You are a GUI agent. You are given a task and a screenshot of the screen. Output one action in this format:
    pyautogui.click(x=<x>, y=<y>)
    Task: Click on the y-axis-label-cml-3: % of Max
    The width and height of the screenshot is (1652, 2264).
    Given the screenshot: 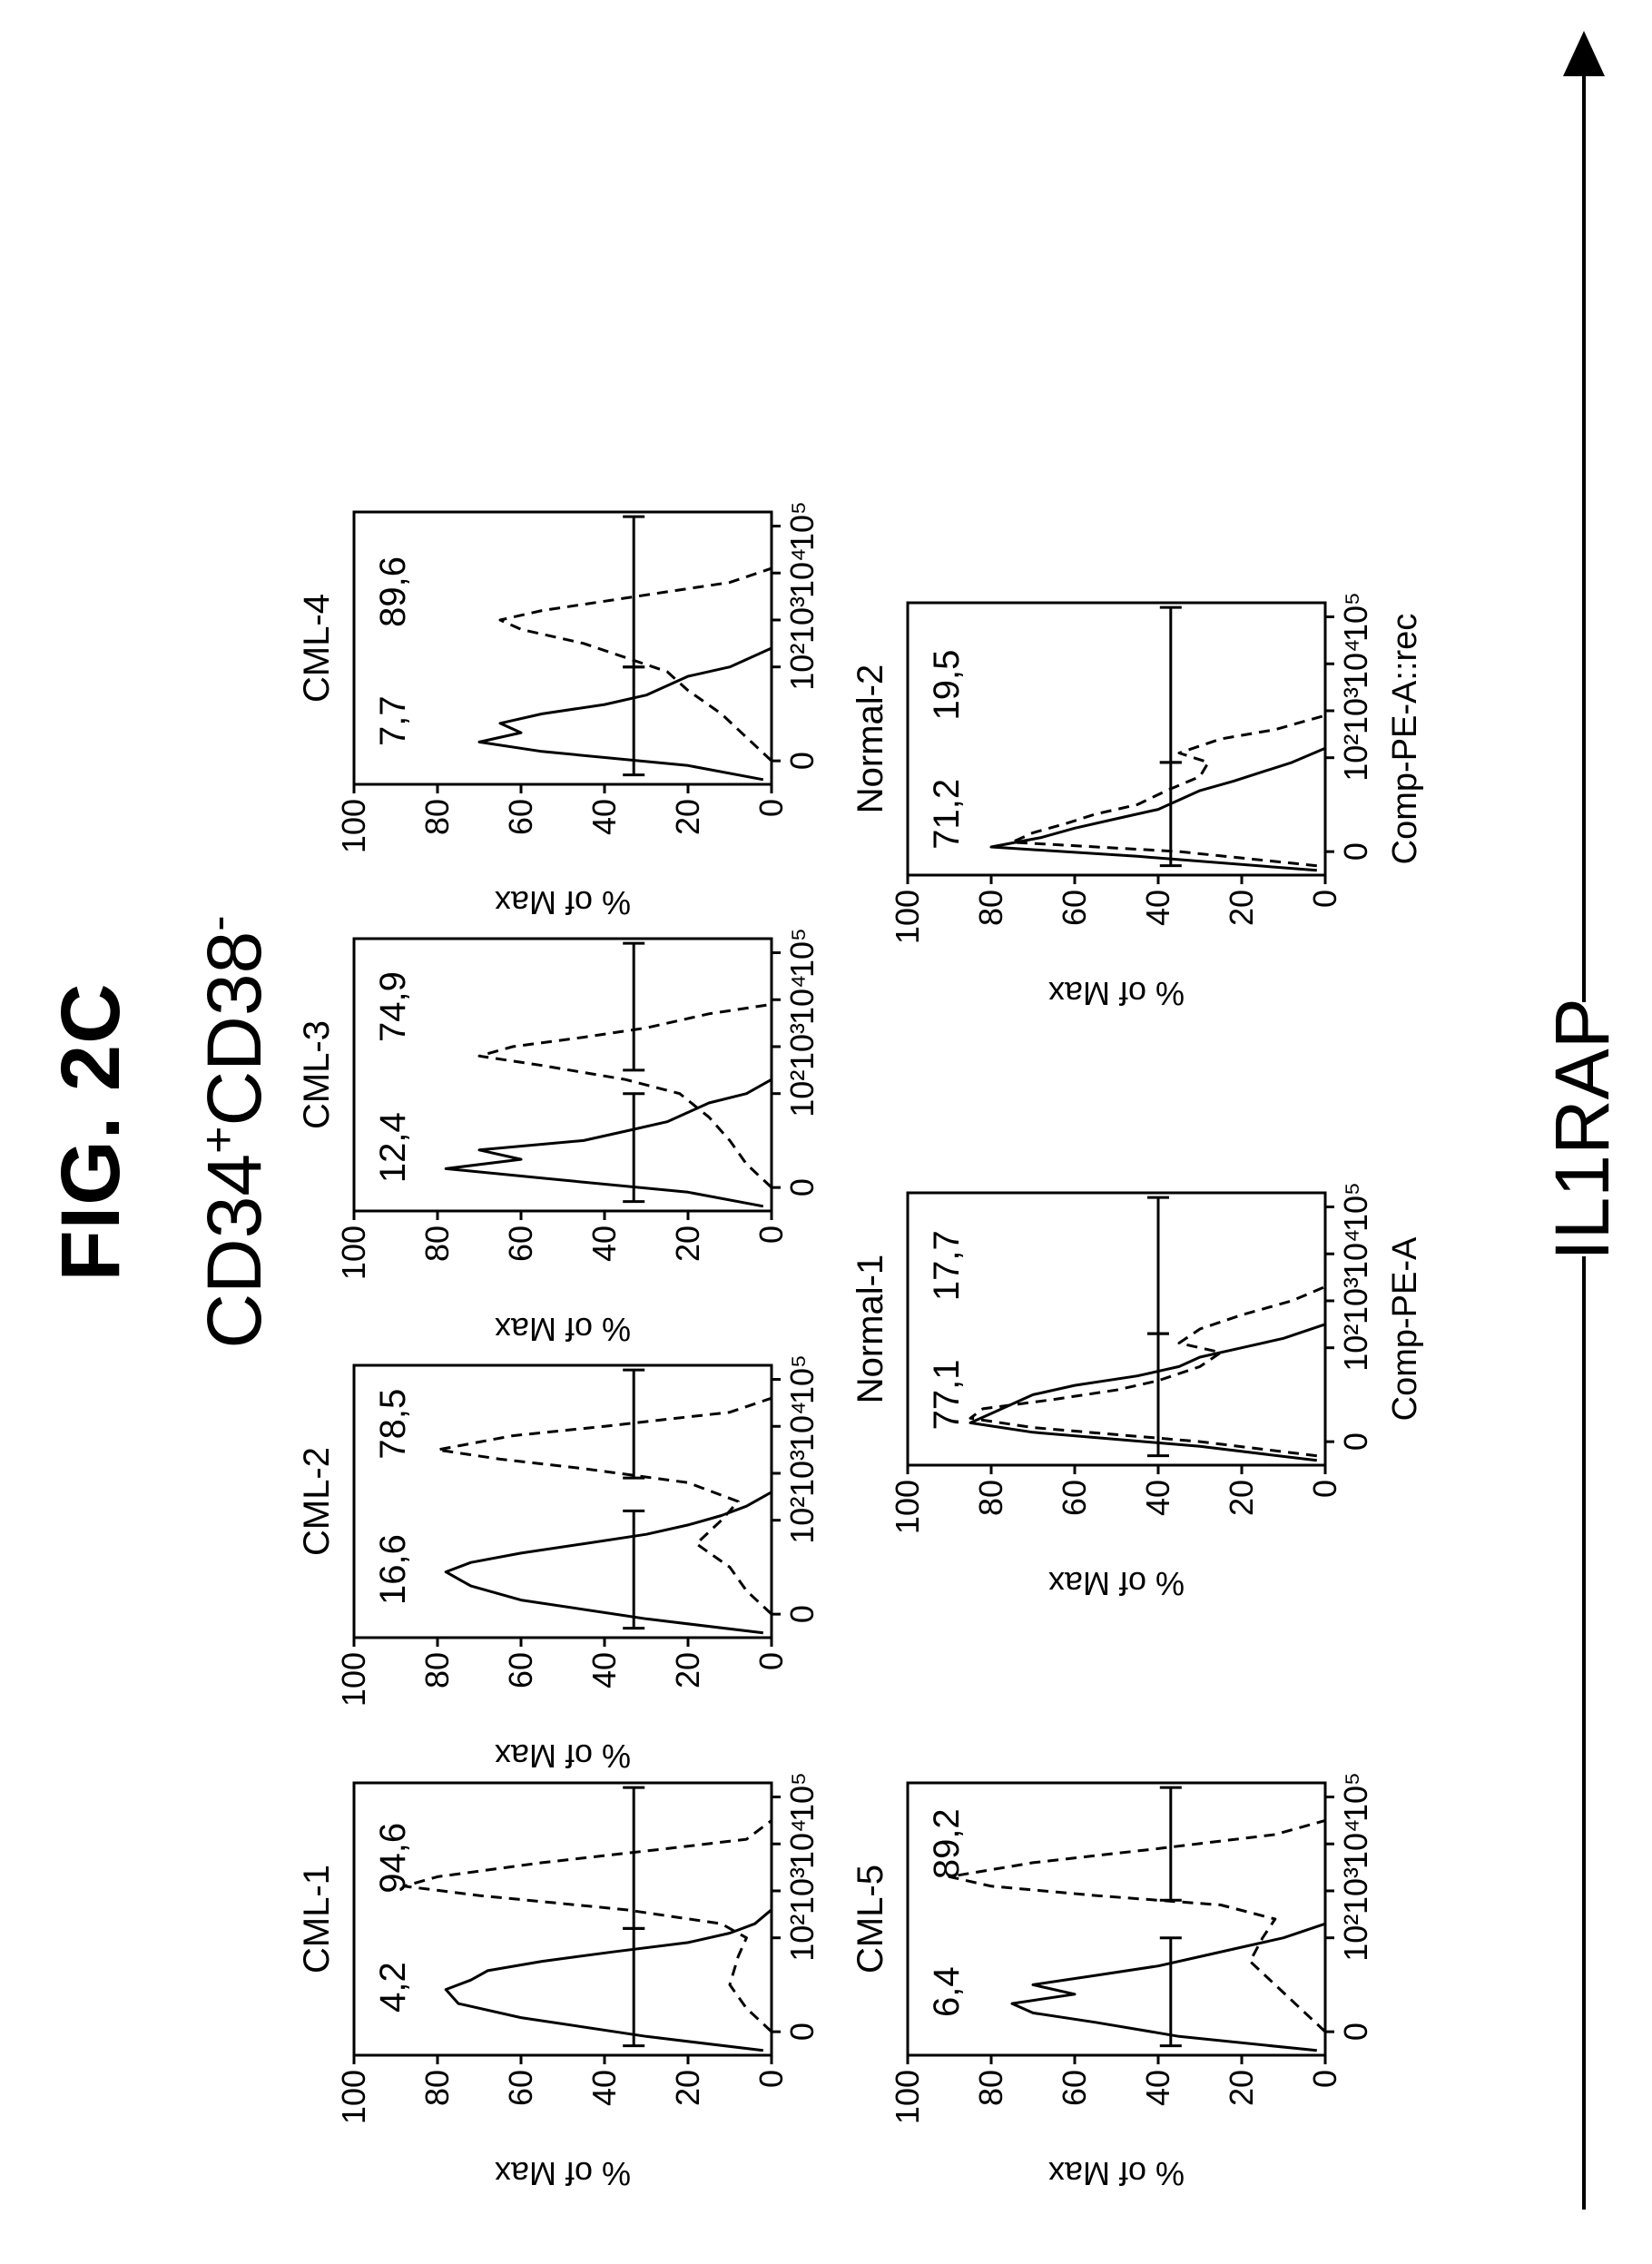 What is the action you would take?
    pyautogui.click(x=563, y=1329)
    